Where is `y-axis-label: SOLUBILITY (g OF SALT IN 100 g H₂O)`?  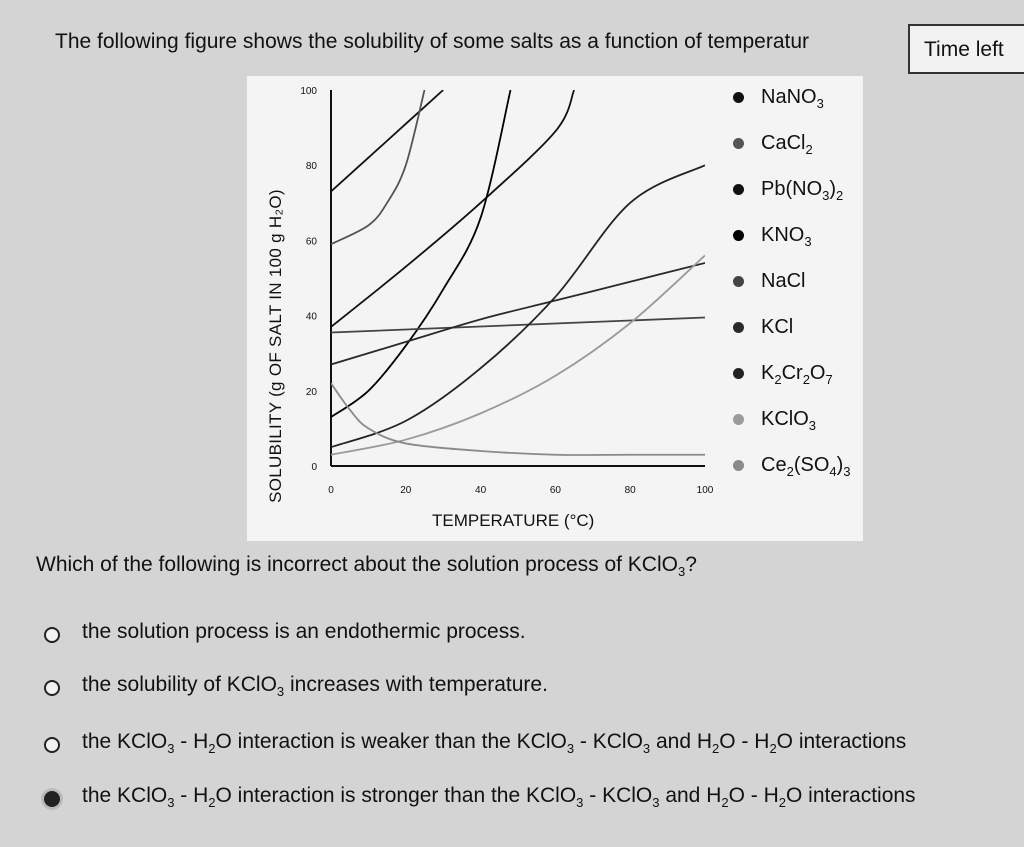
y-axis-label: SOLUBILITY (g OF SALT IN 100 g H₂O) is located at coordinates (275, 346).